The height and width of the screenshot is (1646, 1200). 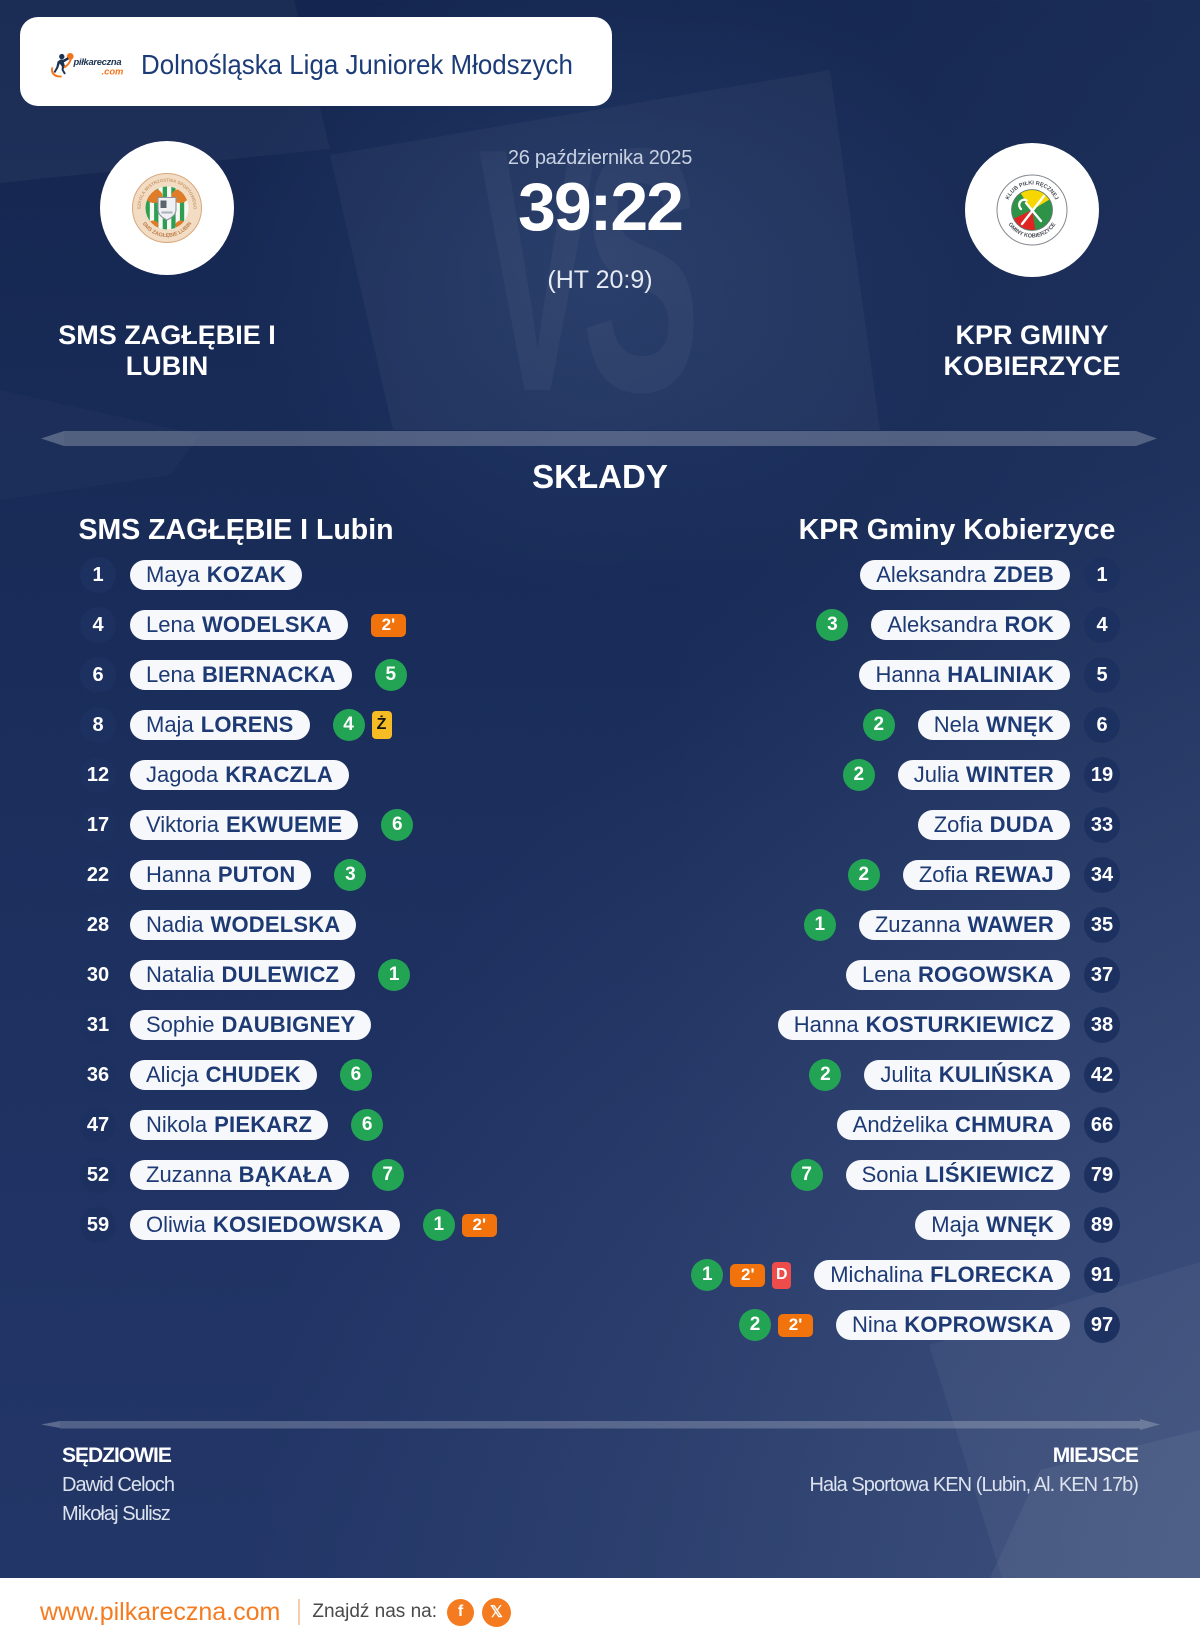 I want to click on svg-text: .com, so click(x=113, y=71).